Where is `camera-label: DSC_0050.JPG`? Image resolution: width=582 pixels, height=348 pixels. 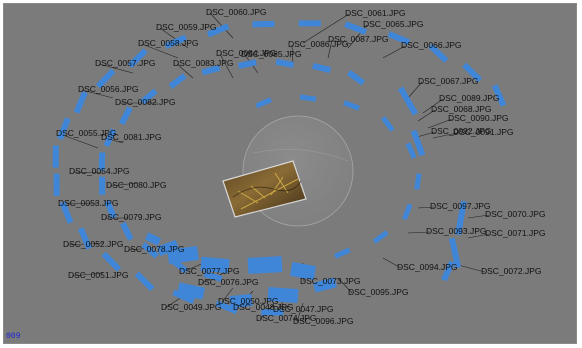 camera-label: DSC_0050.JPG is located at coordinates (248, 301).